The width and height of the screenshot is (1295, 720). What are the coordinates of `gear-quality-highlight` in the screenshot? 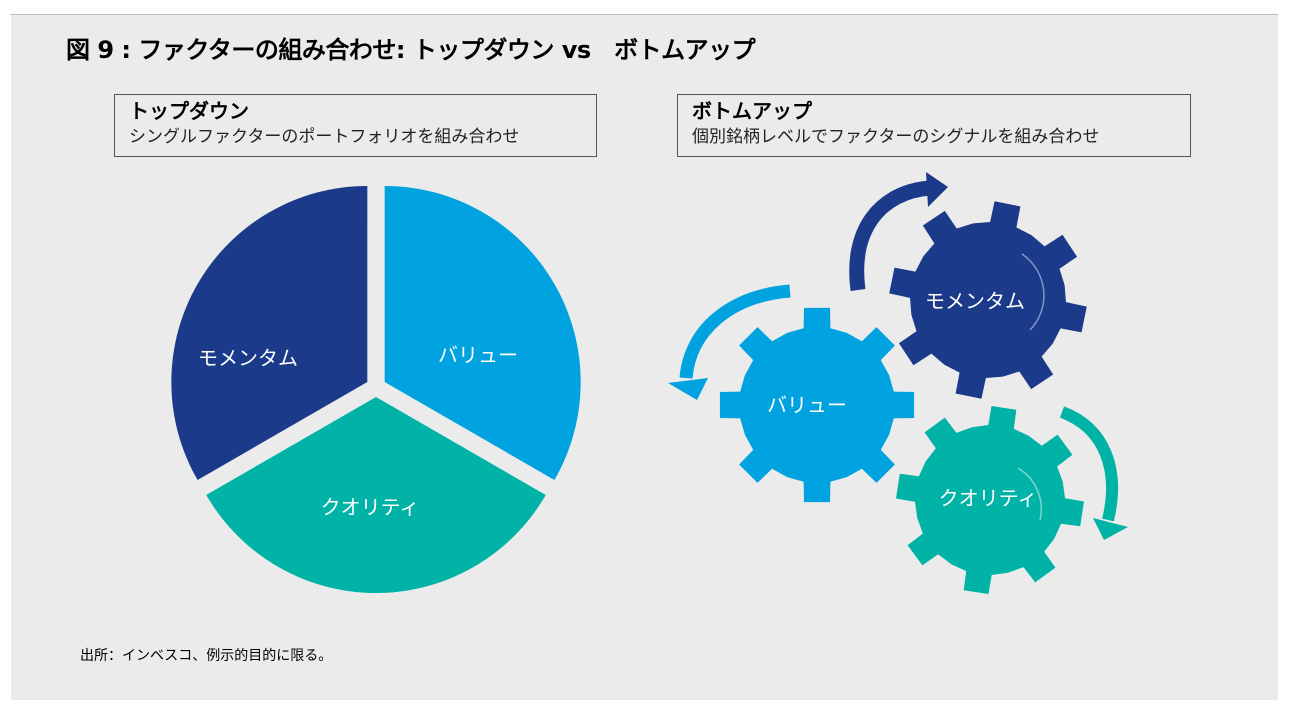 It's located at (1029, 494).